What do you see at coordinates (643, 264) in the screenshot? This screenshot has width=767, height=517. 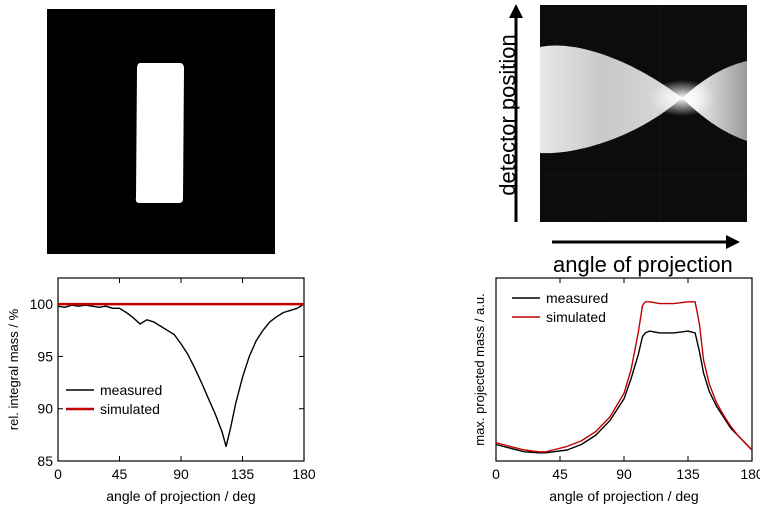 I see `angle-of-projection-label: angle of projection` at bounding box center [643, 264].